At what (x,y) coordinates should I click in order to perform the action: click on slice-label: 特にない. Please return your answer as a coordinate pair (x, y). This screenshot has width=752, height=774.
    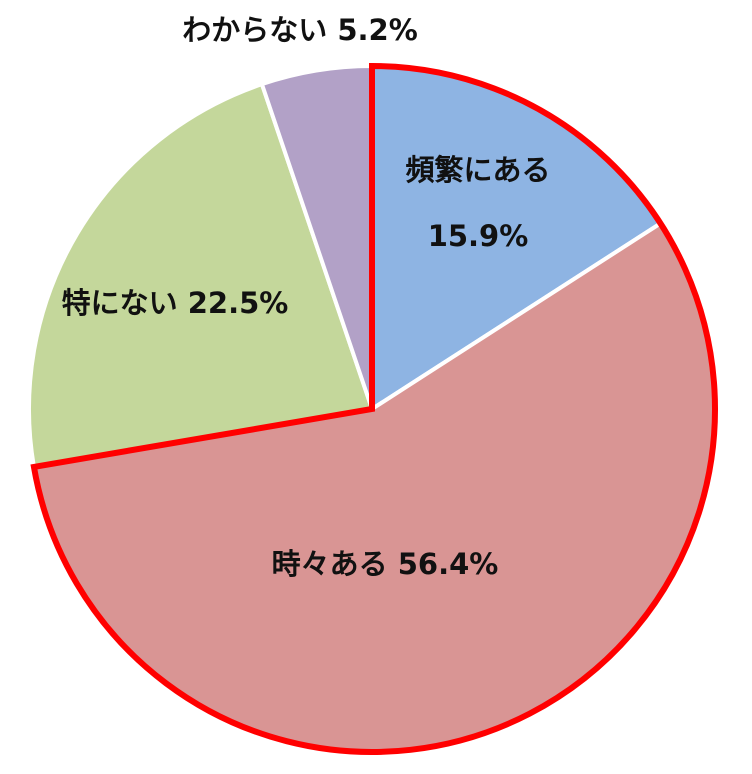
    Looking at the image, I should click on (120, 303).